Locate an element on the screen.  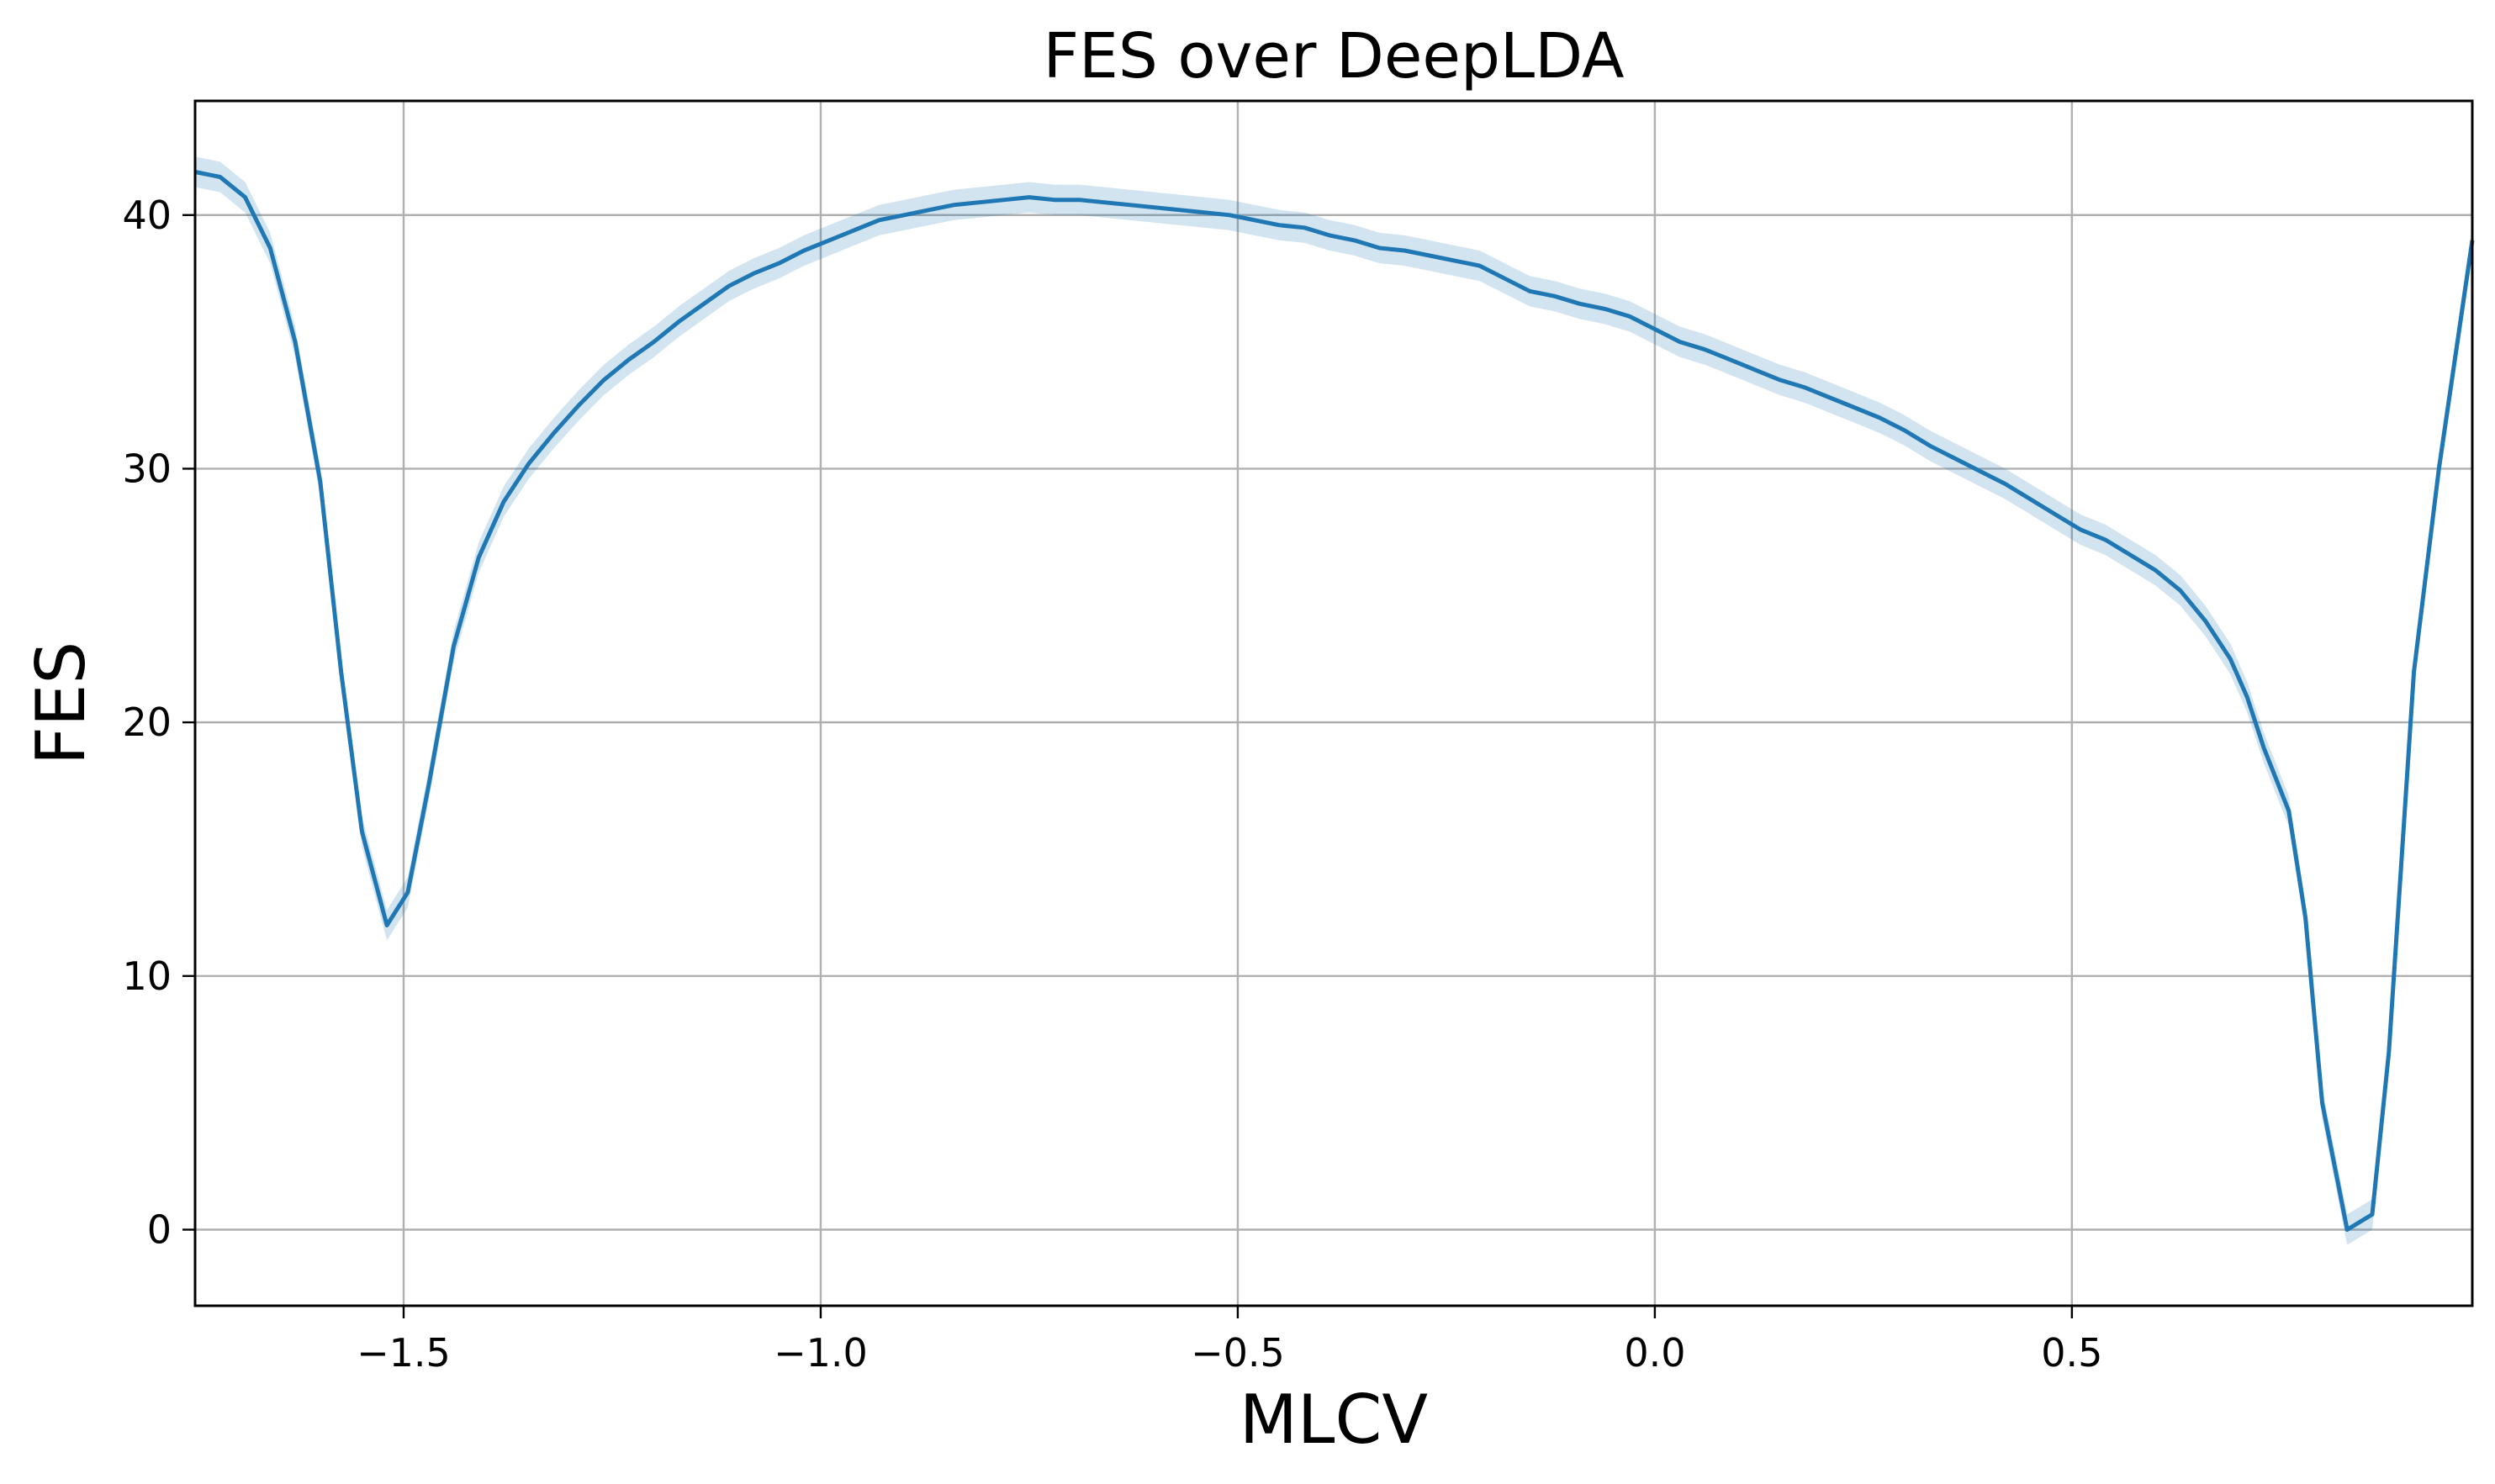
y-axis-ticks: 0 10 20 30 40 is located at coordinates (158, 722).